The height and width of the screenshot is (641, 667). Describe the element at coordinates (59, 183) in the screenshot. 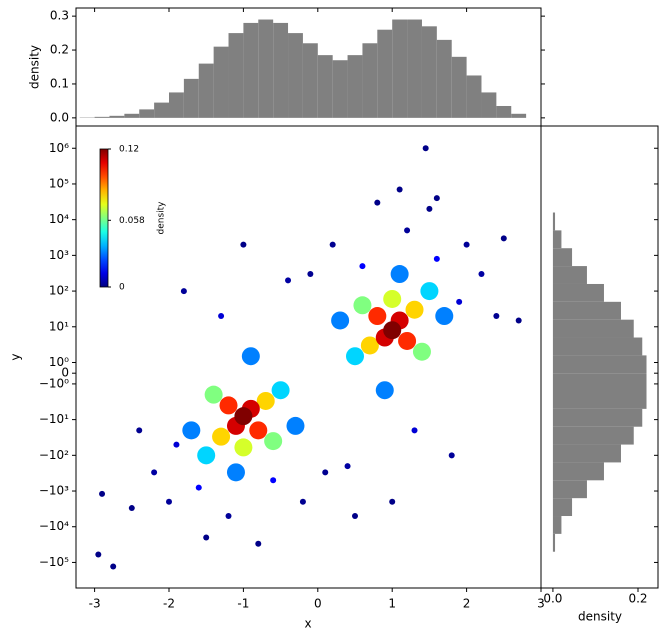

I see `y-tick-label: 10⁵` at that location.